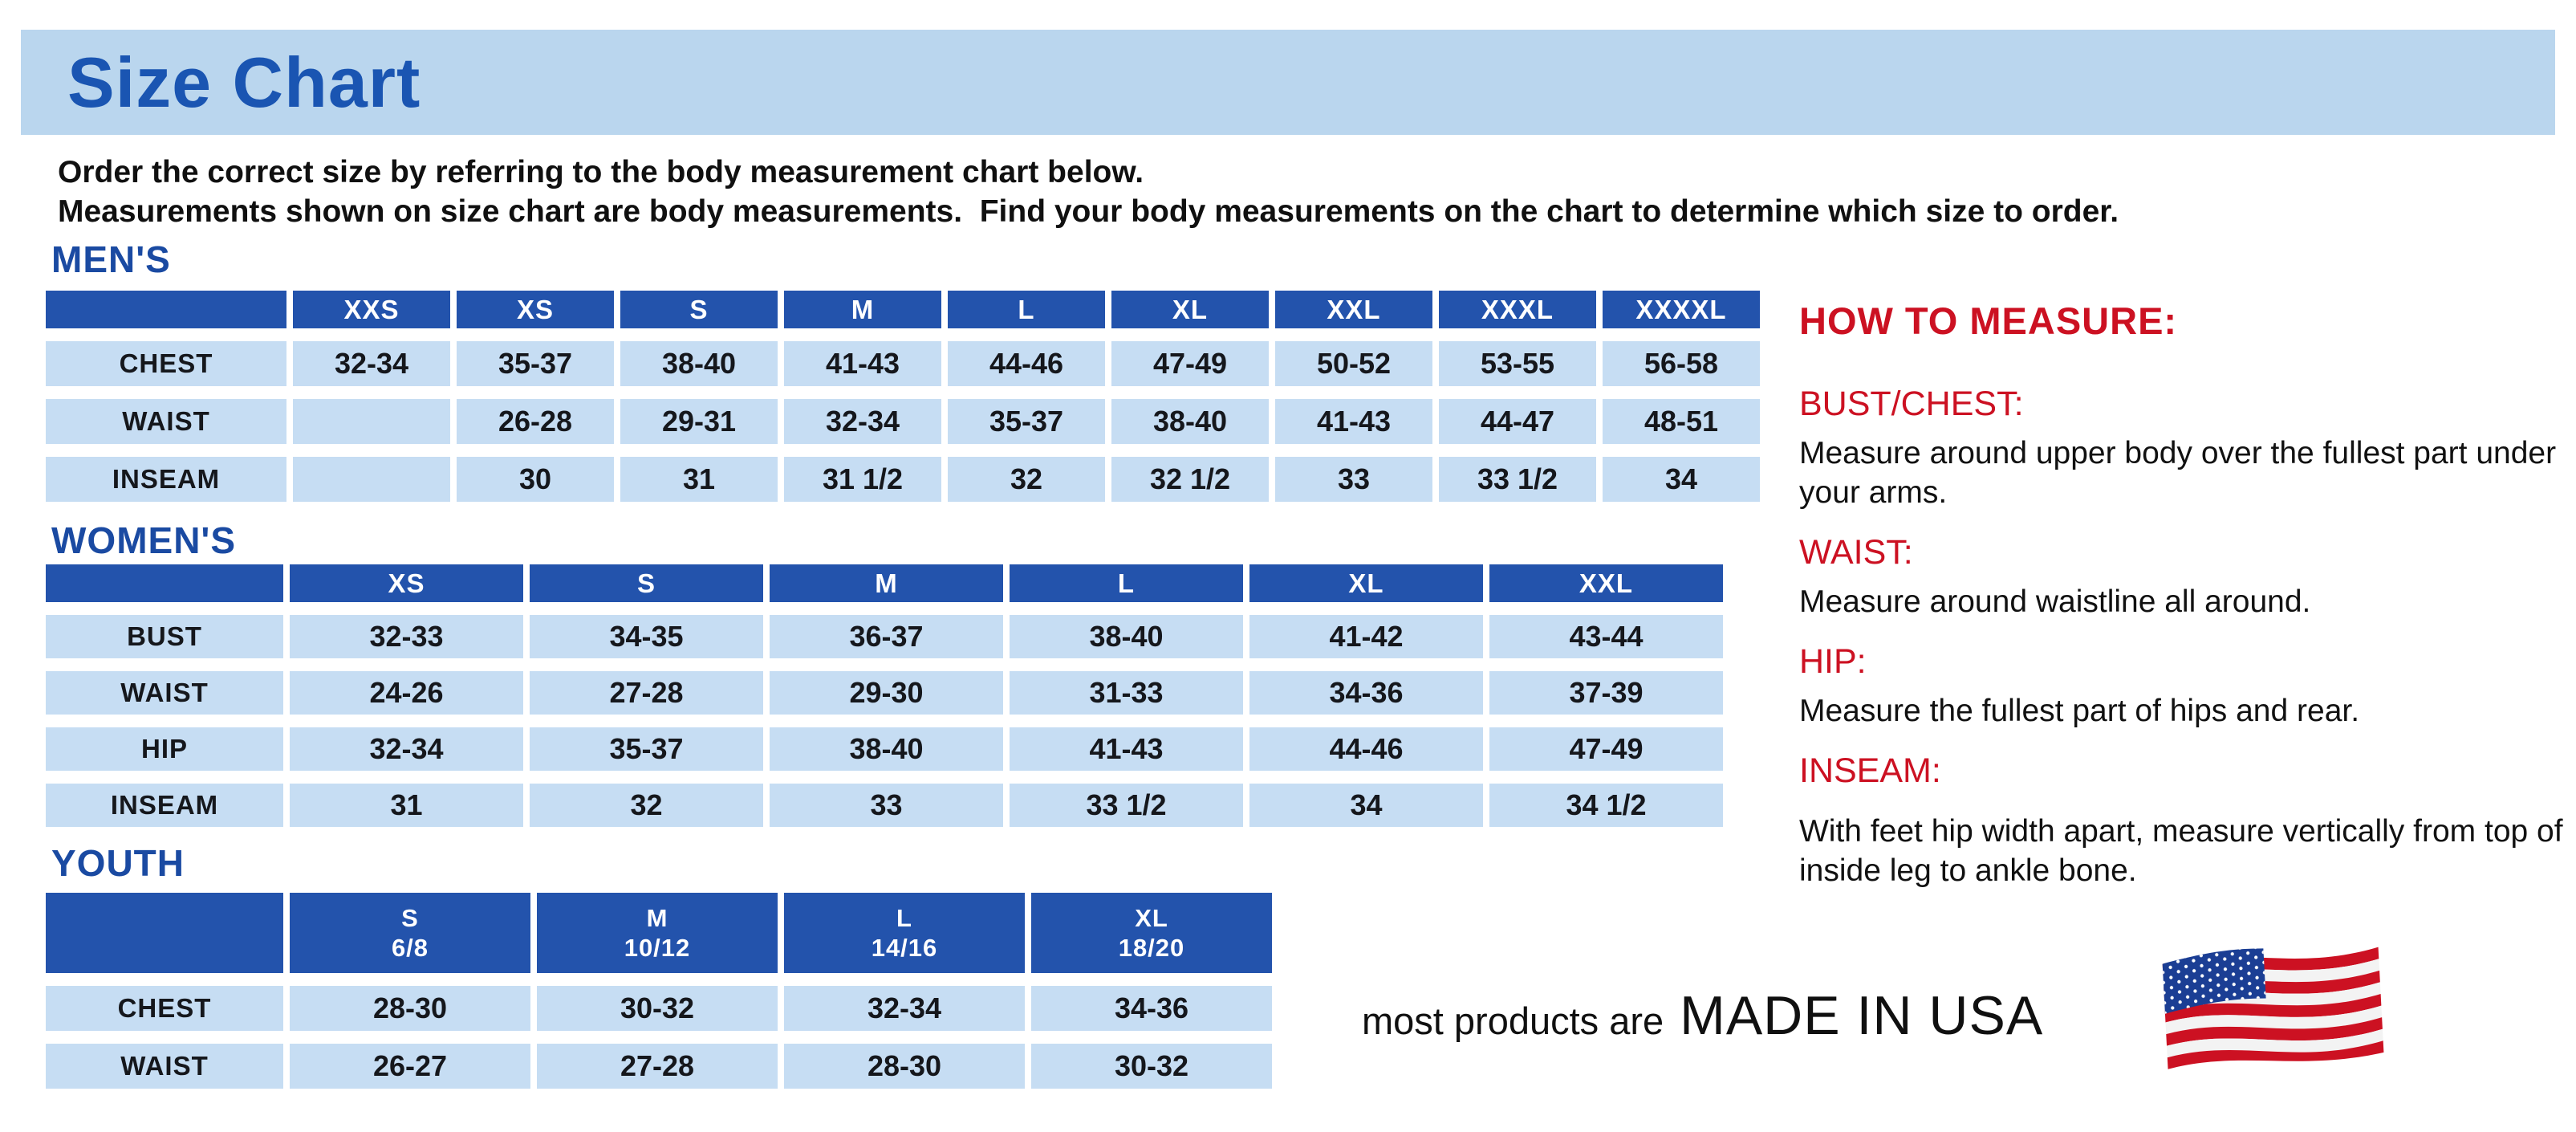 The image size is (2576, 1132). What do you see at coordinates (1517, 309) in the screenshot?
I see `size-header-cell: XXXL` at bounding box center [1517, 309].